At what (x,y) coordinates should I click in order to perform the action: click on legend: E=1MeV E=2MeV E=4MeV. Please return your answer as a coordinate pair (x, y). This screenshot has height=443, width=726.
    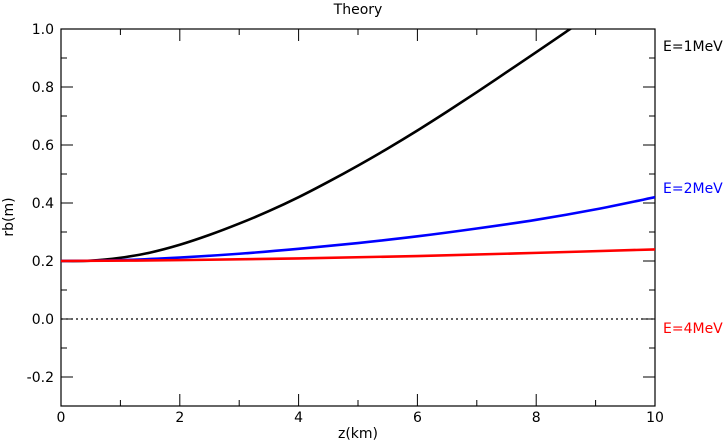
    Looking at the image, I should click on (693, 188).